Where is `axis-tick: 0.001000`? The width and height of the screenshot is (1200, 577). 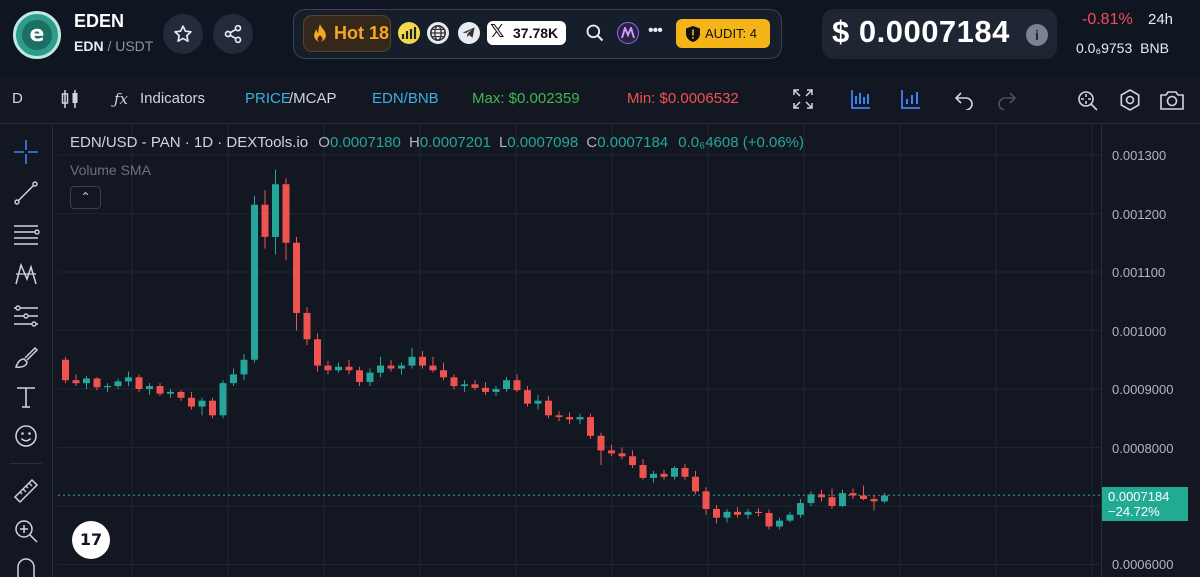 axis-tick: 0.001000 is located at coordinates (1139, 331).